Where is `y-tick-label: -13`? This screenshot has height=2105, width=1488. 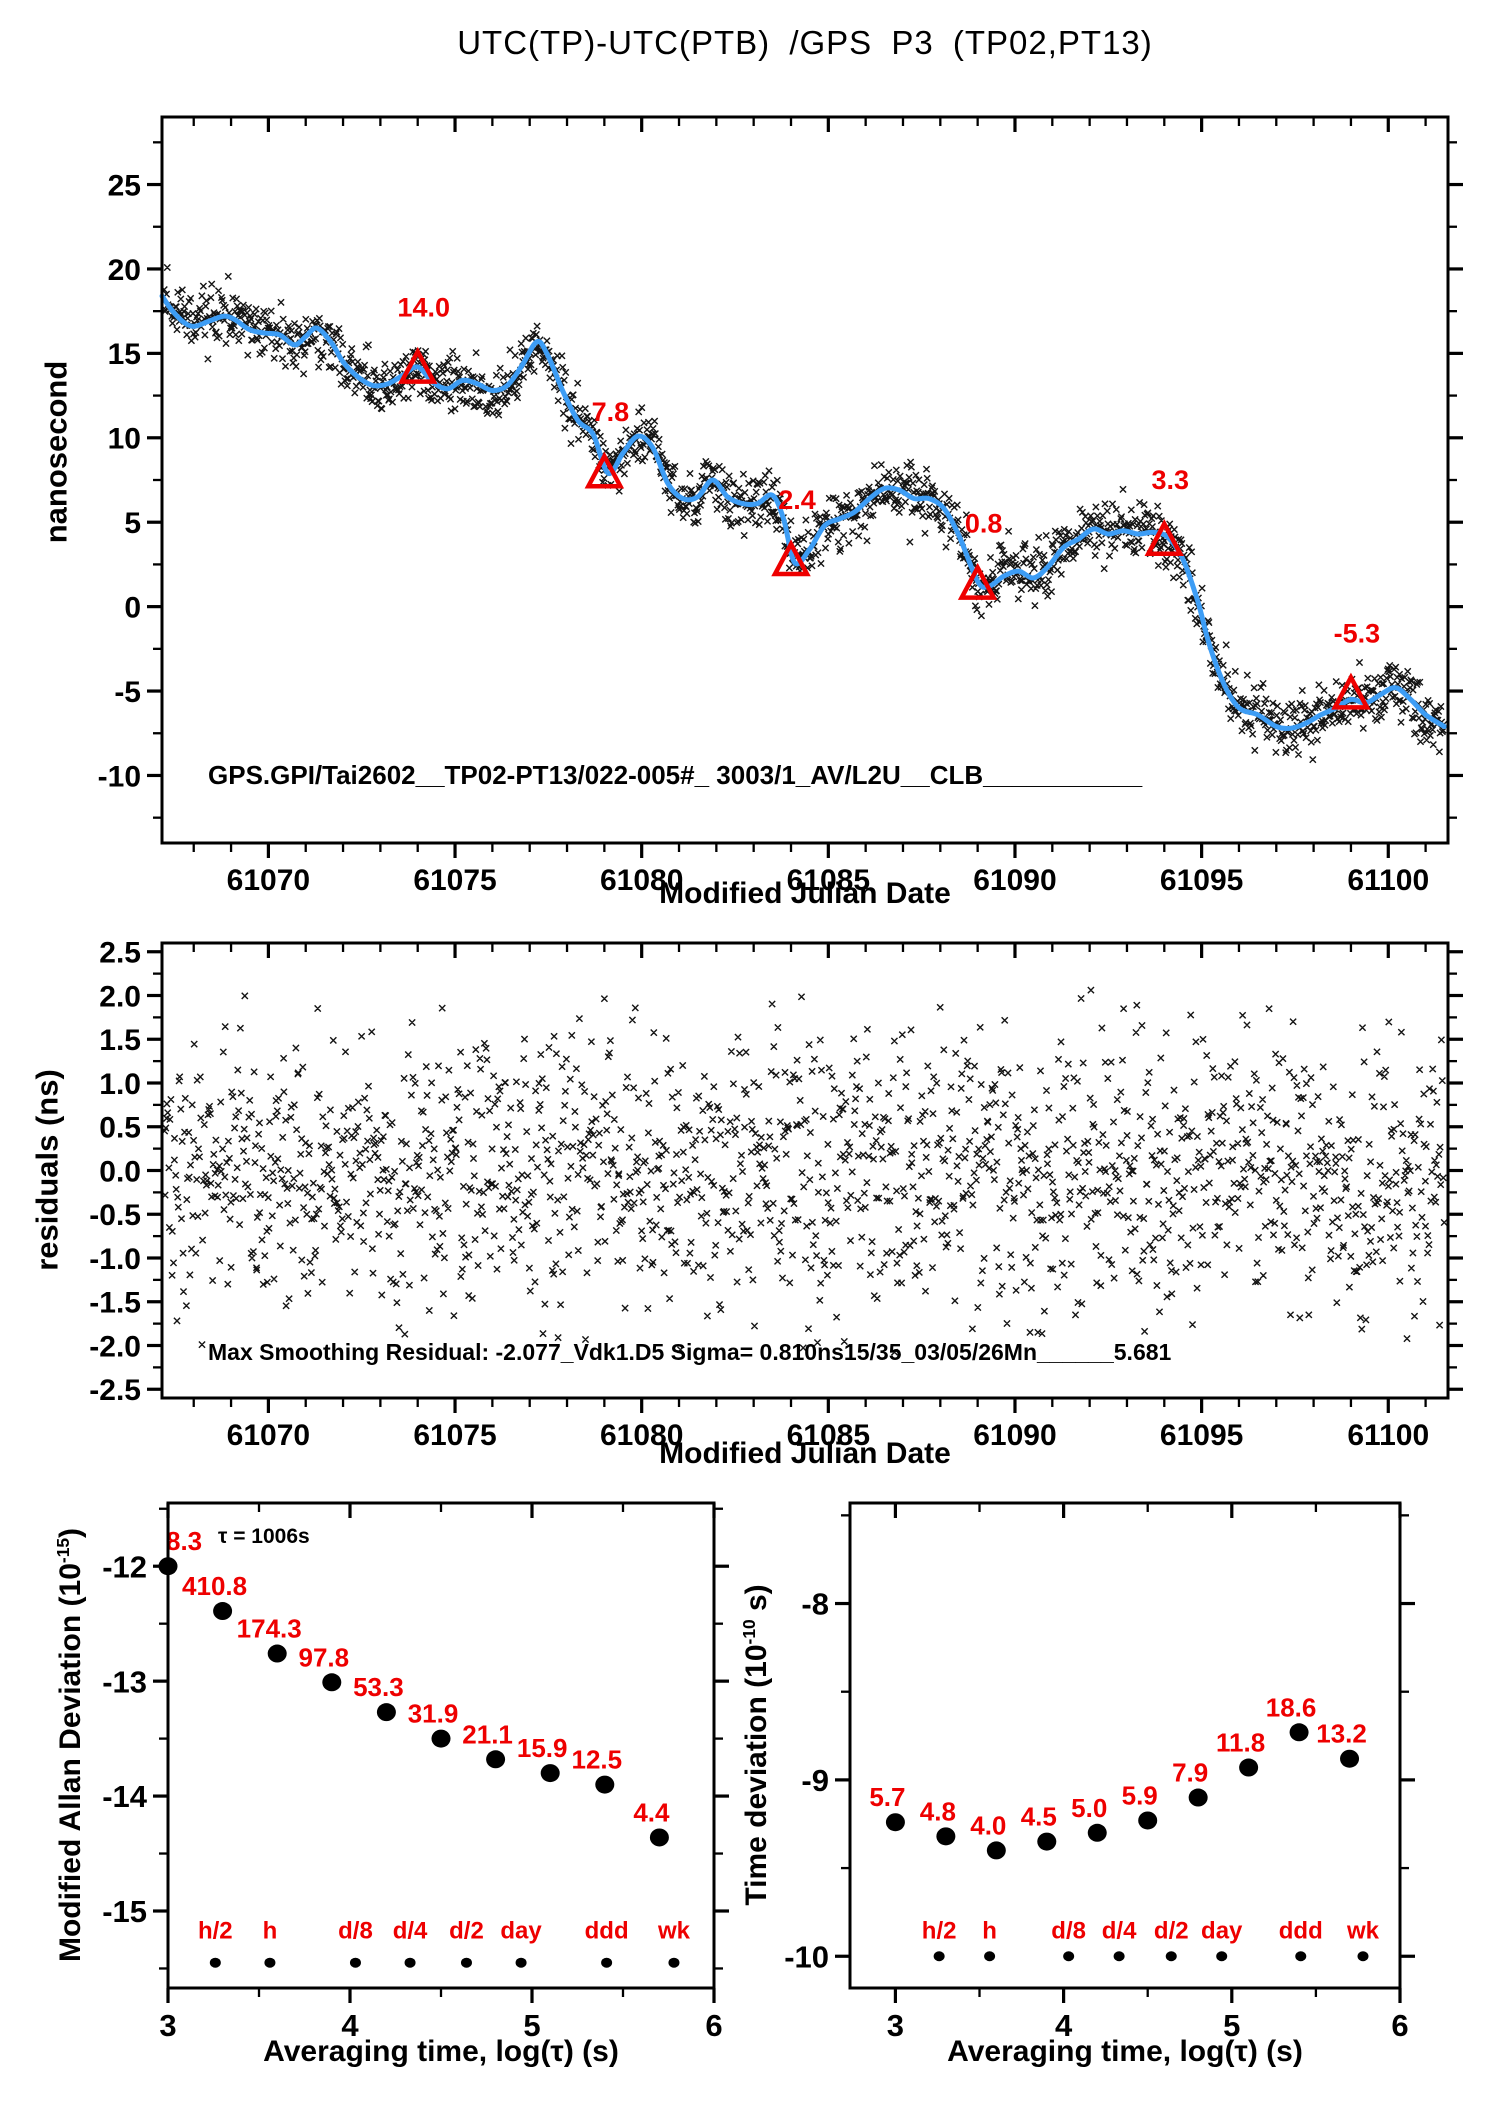 y-tick-label: -13 is located at coordinates (124, 1681).